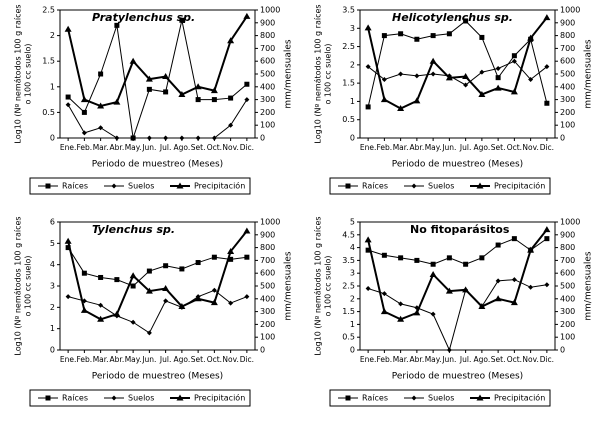  Describe the element at coordinates (514, 359) in the screenshot. I see `x-tick-label: Oct.` at that location.